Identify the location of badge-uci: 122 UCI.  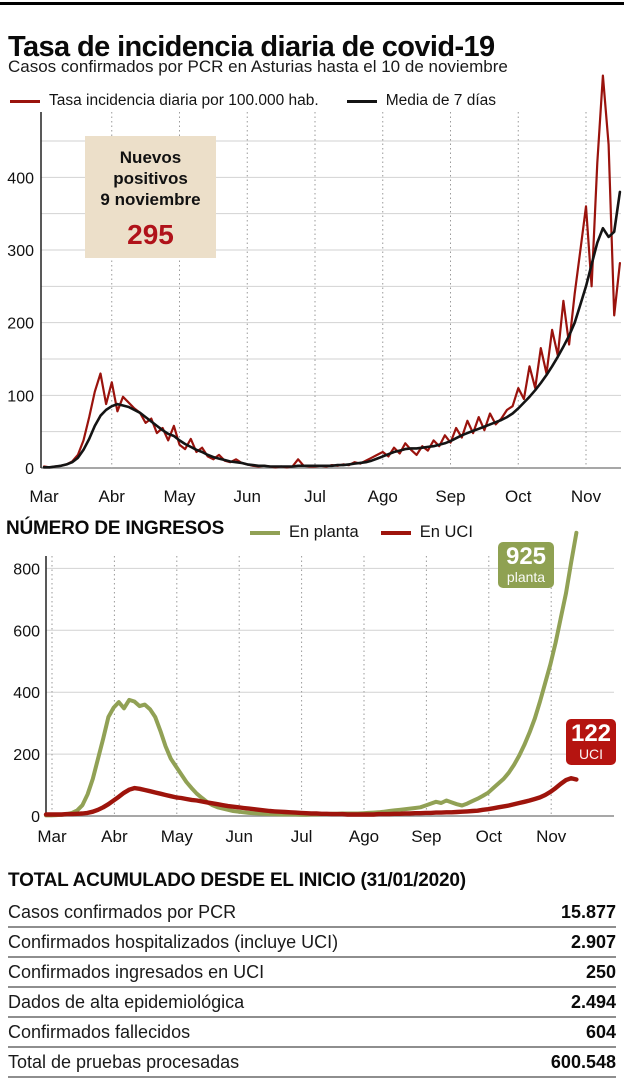
(591, 742).